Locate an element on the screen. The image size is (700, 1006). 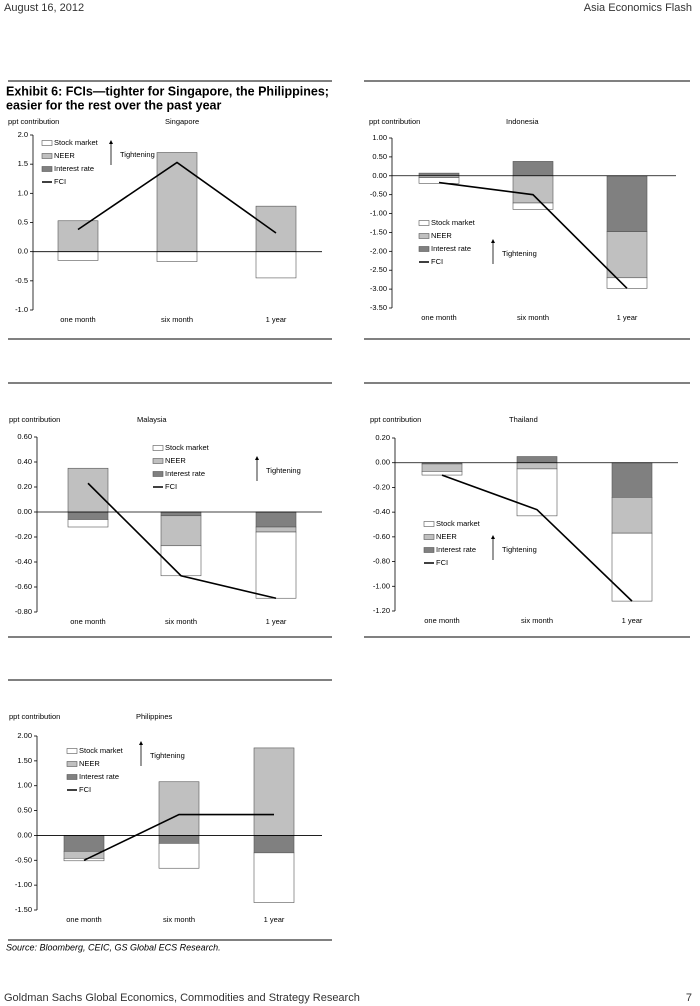
y-tick-label: -2.00 is located at coordinates (378, 250).